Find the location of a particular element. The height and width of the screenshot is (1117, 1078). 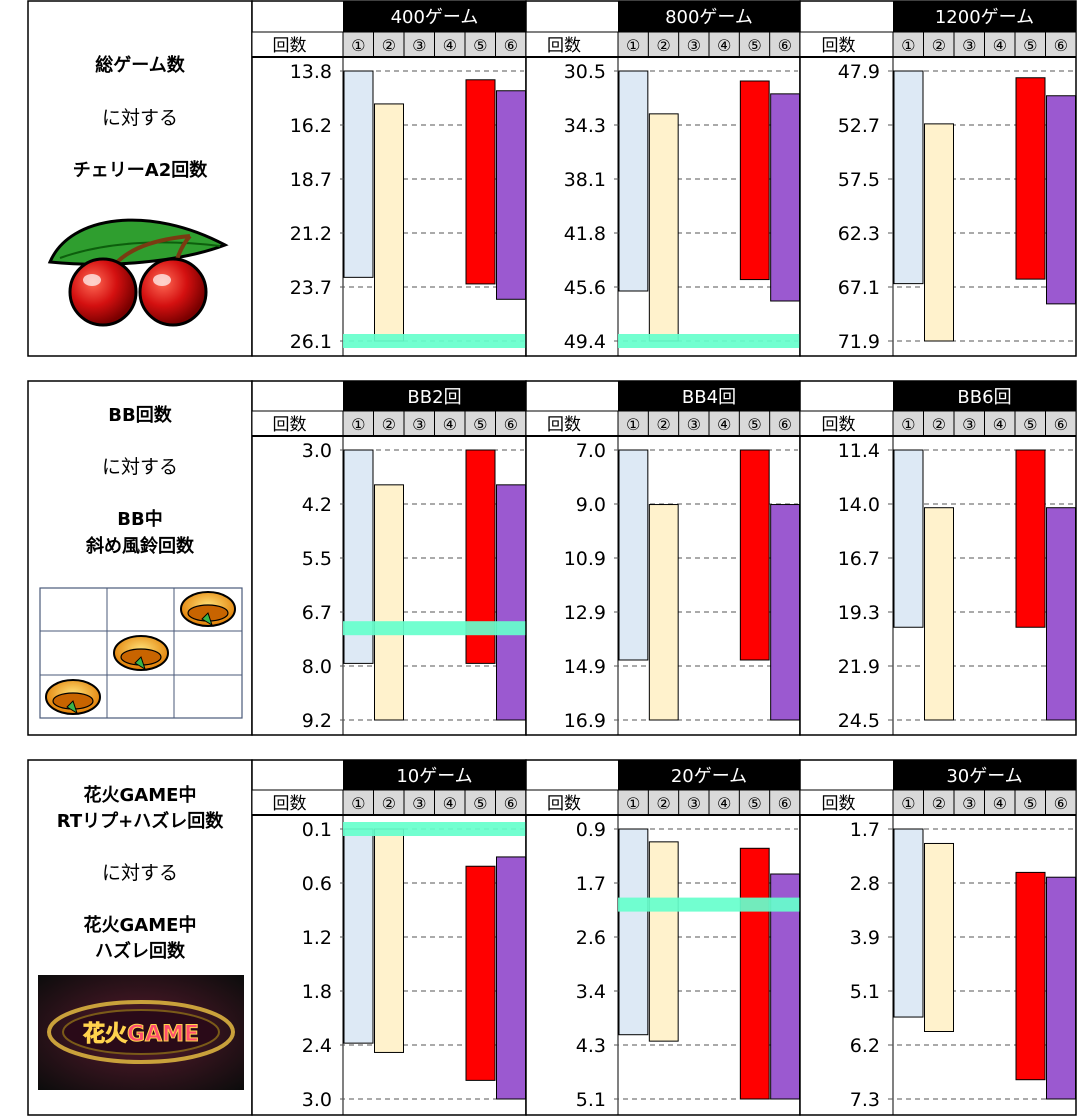

y-tick-label: 45.6 is located at coordinates (585, 288).